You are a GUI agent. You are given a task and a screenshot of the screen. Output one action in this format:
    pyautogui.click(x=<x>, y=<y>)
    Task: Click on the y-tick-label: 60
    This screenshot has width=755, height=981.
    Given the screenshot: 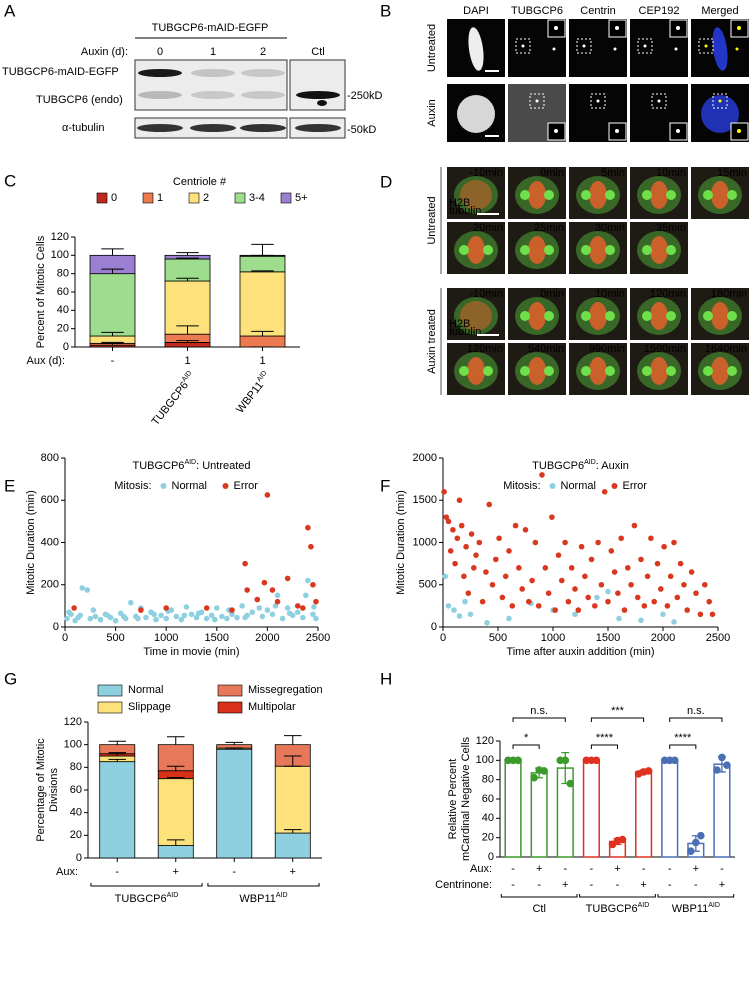 What is the action you would take?
    pyautogui.click(x=63, y=292)
    